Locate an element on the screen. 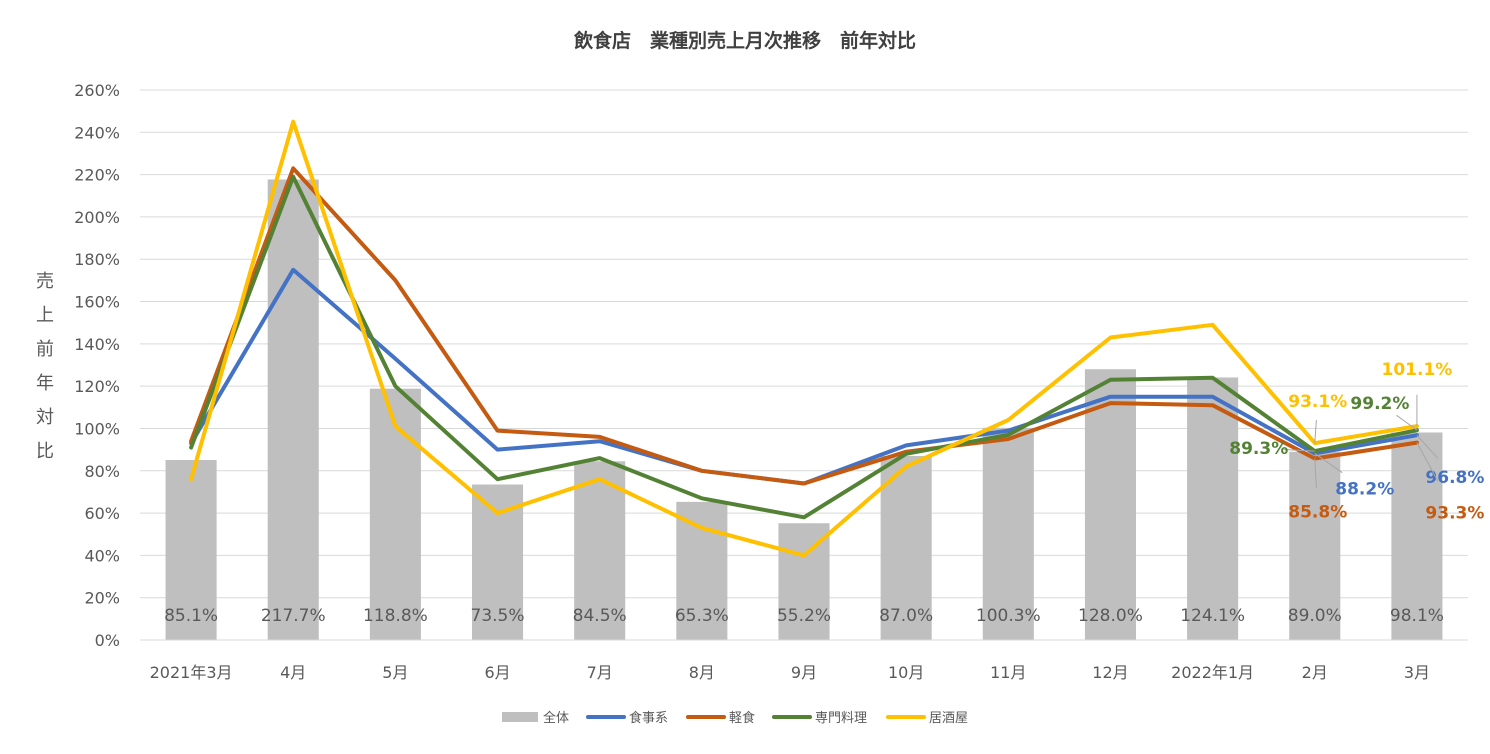 The image size is (1490, 754). x-tick-label: 3月 is located at coordinates (1417, 672).